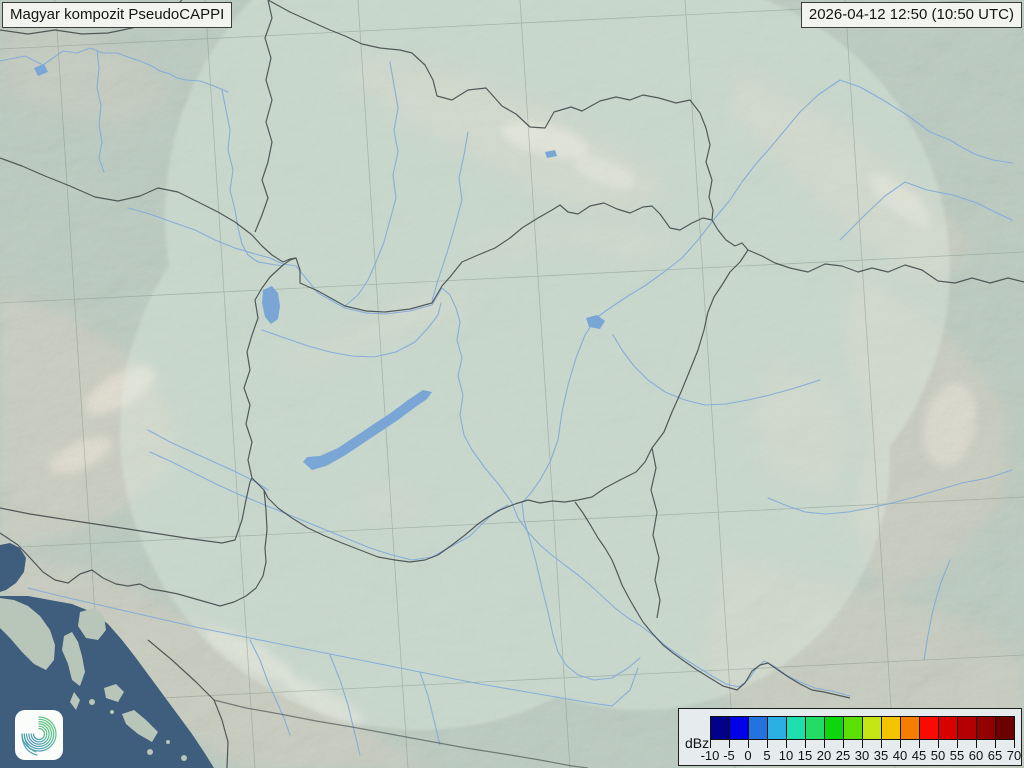 The image size is (1024, 768). Describe the element at coordinates (271, 305) in the screenshot. I see `lake-neusiedl` at that location.